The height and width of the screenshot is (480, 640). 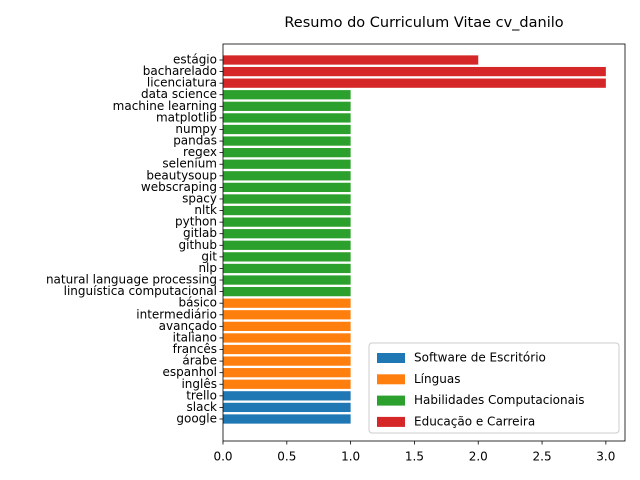 What do you see at coordinates (414, 457) in the screenshot?
I see `x-tick-label: 1.5` at bounding box center [414, 457].